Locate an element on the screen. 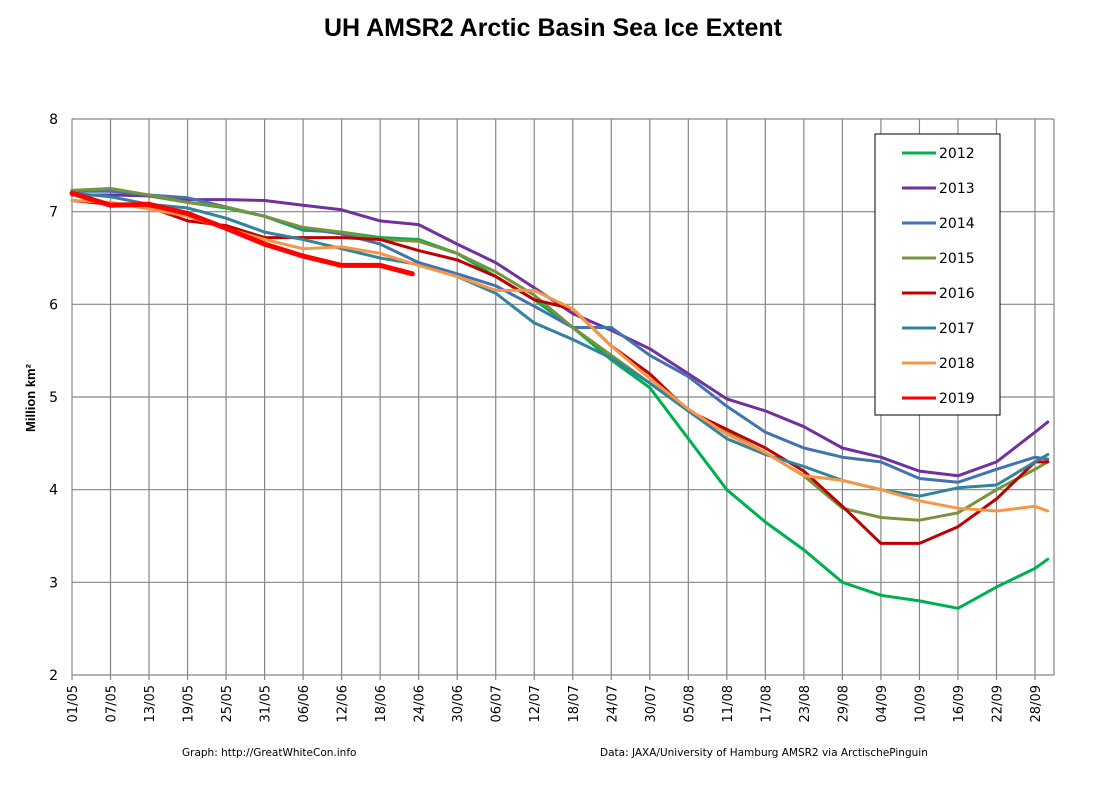 This screenshot has width=1106, height=789. y-tick-label: 8 is located at coordinates (53, 120).